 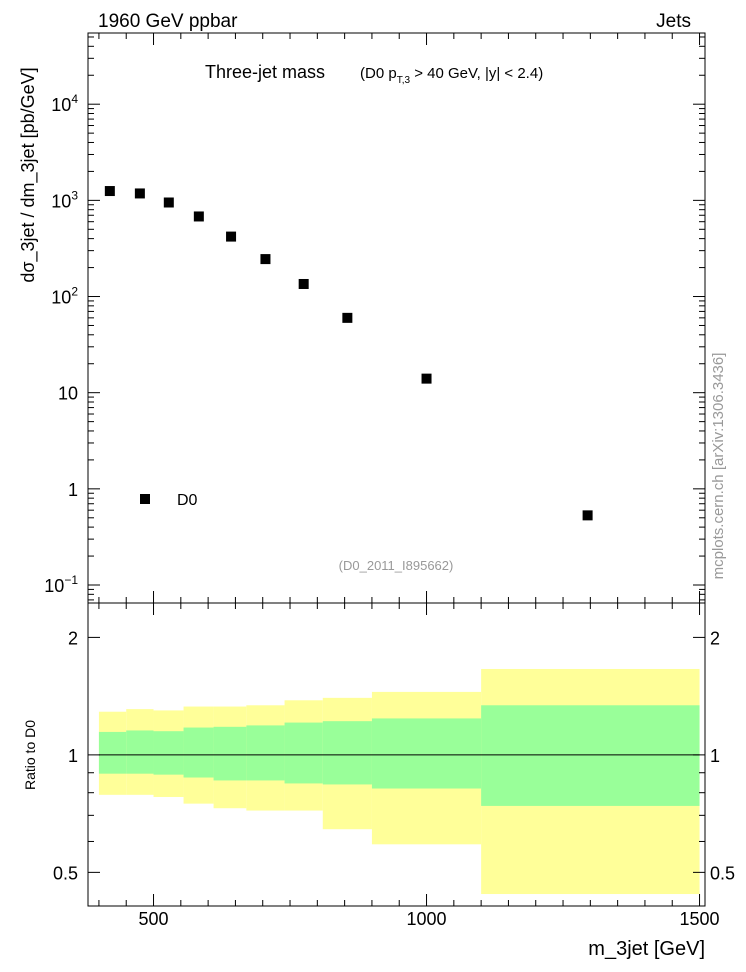 I want to click on tick-exponent: 2, so click(x=74, y=292).